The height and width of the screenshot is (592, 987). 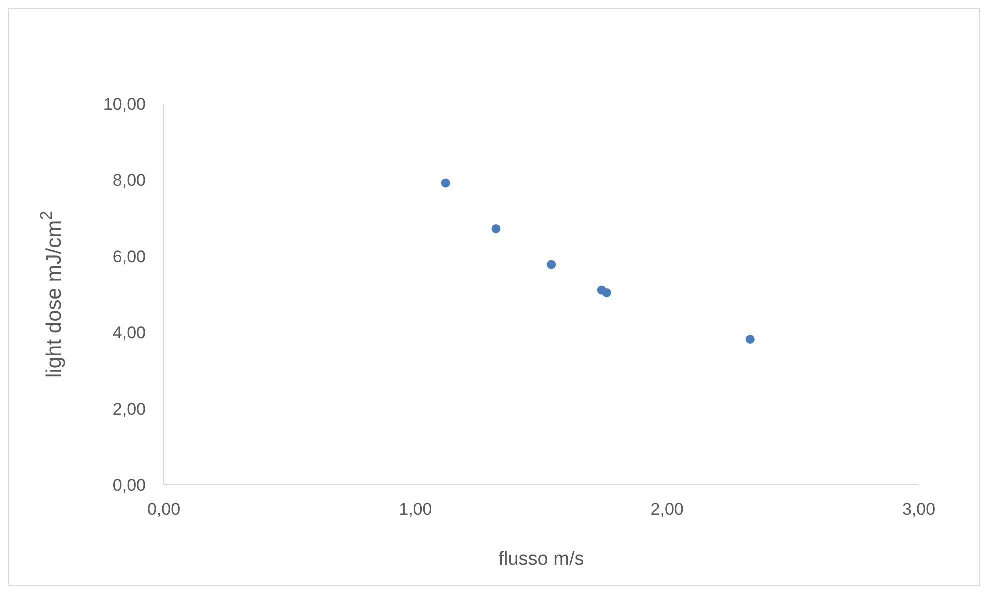 What do you see at coordinates (415, 510) in the screenshot?
I see `x-tick-label: 1,00` at bounding box center [415, 510].